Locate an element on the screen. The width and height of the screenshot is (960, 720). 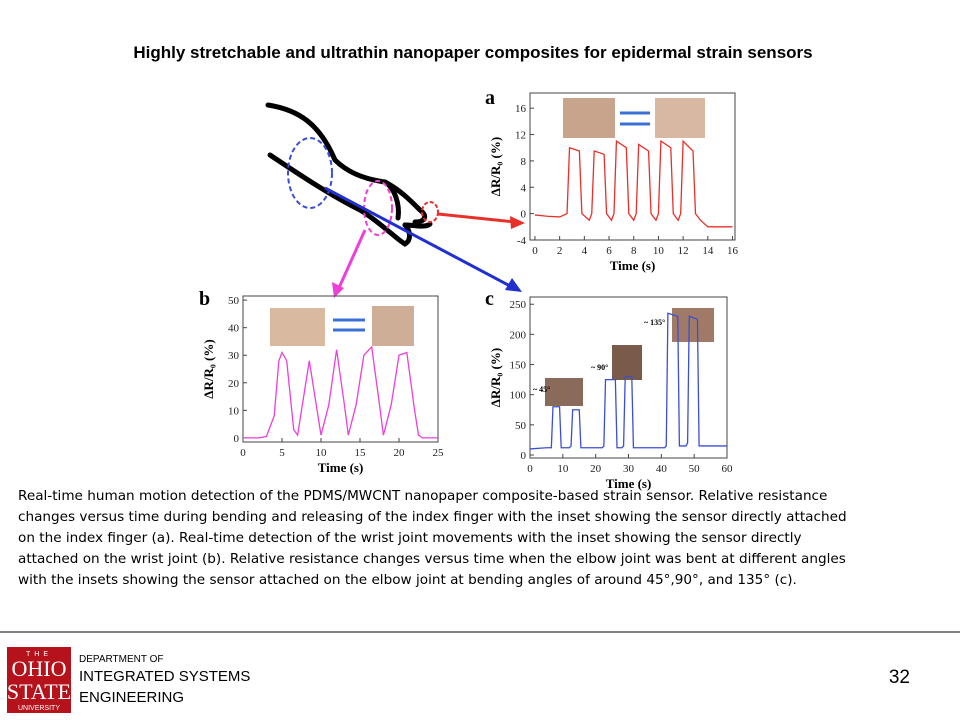
logo-text: OHIO is located at coordinates (39, 668).